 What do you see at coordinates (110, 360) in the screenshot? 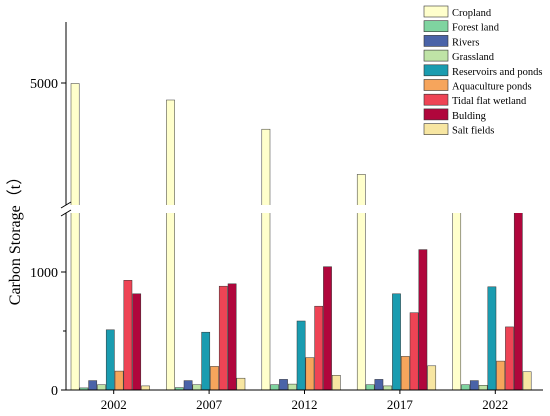
I see `bar-reservoirs-and-ponds-2002` at bounding box center [110, 360].